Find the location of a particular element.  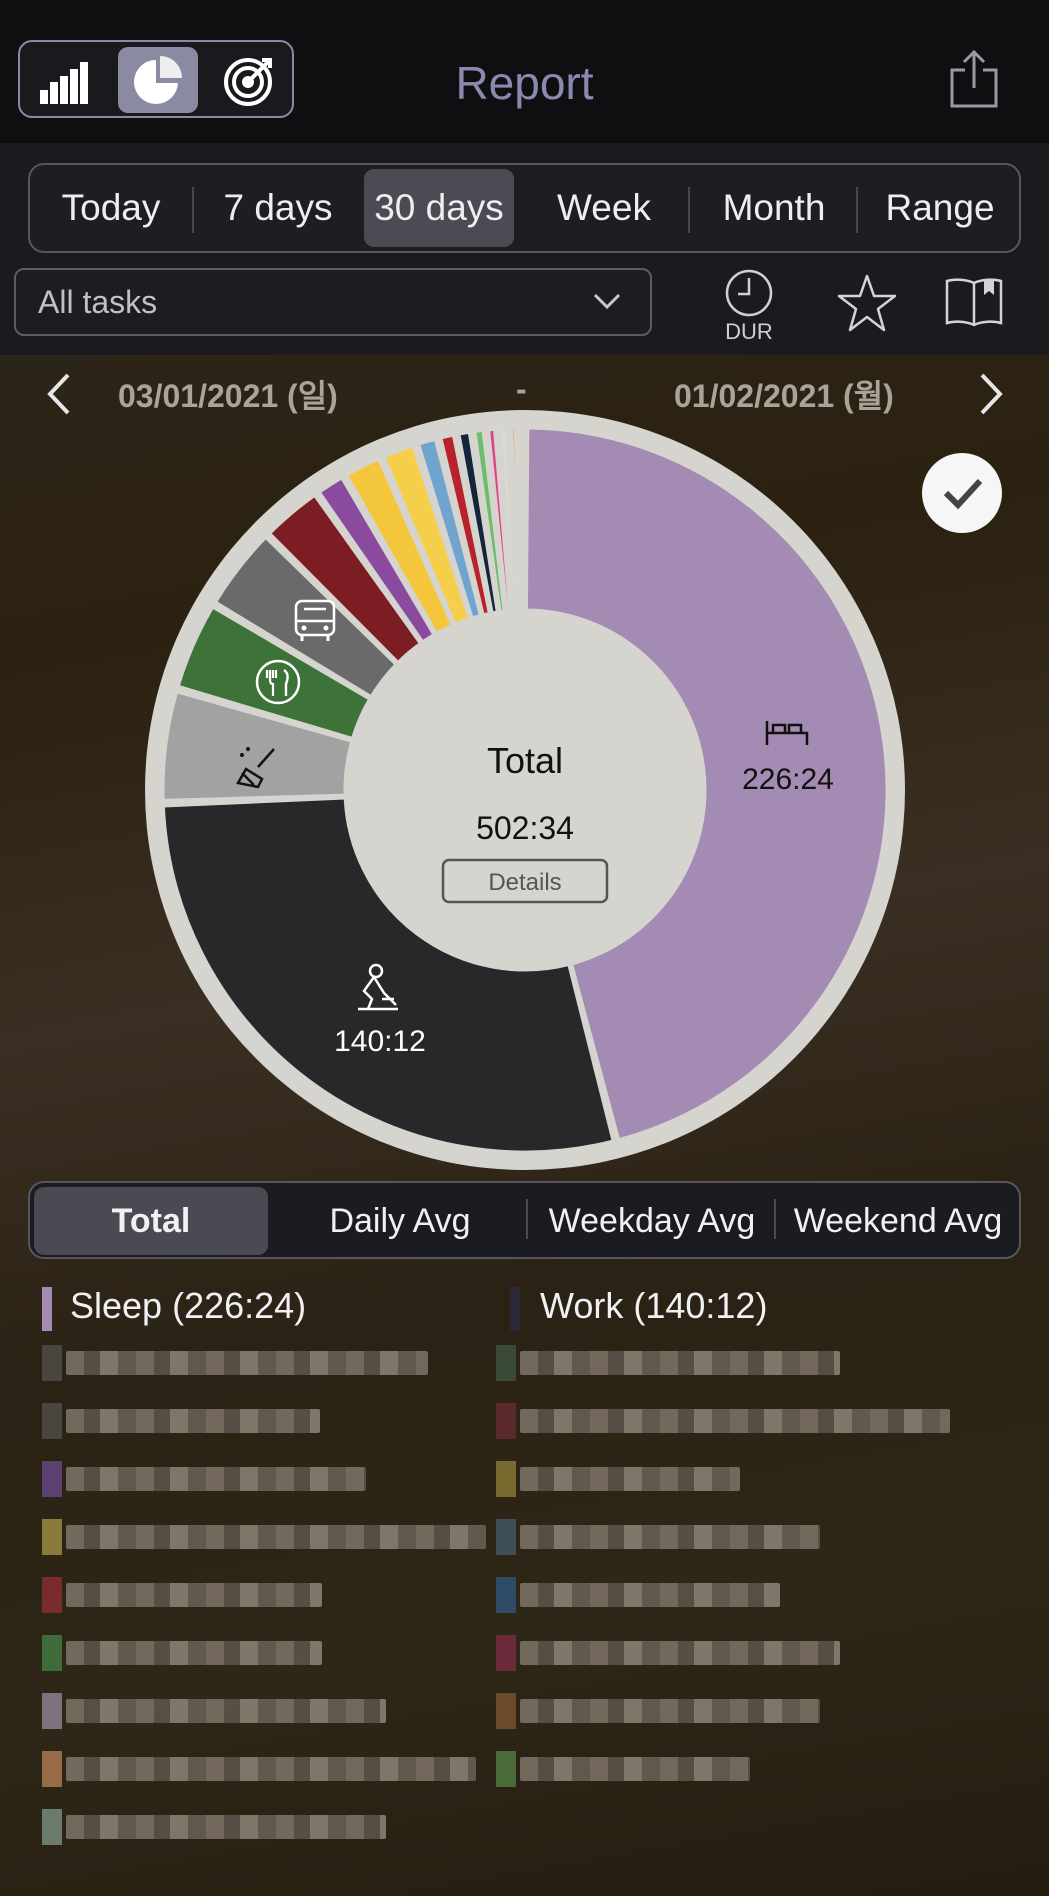

legend-label-work: Work (140:12) is located at coordinates (654, 1305).